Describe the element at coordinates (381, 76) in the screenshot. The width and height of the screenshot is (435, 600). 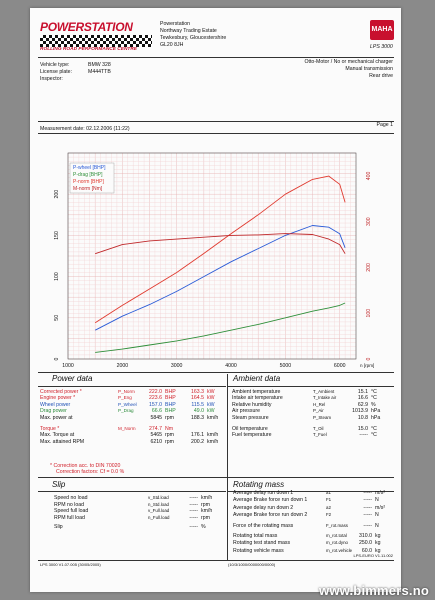
I see `drive-type: Rear drive` at that location.